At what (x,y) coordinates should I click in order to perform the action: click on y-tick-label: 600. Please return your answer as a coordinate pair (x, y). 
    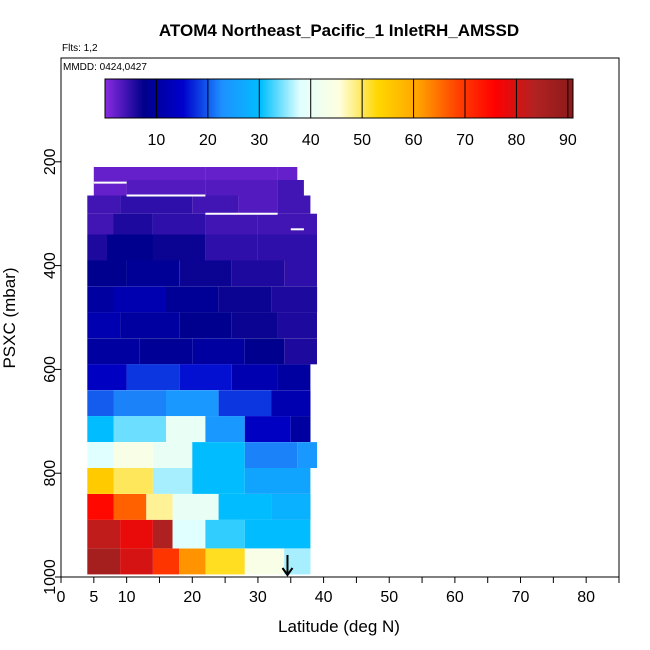
    Looking at the image, I should click on (50, 369).